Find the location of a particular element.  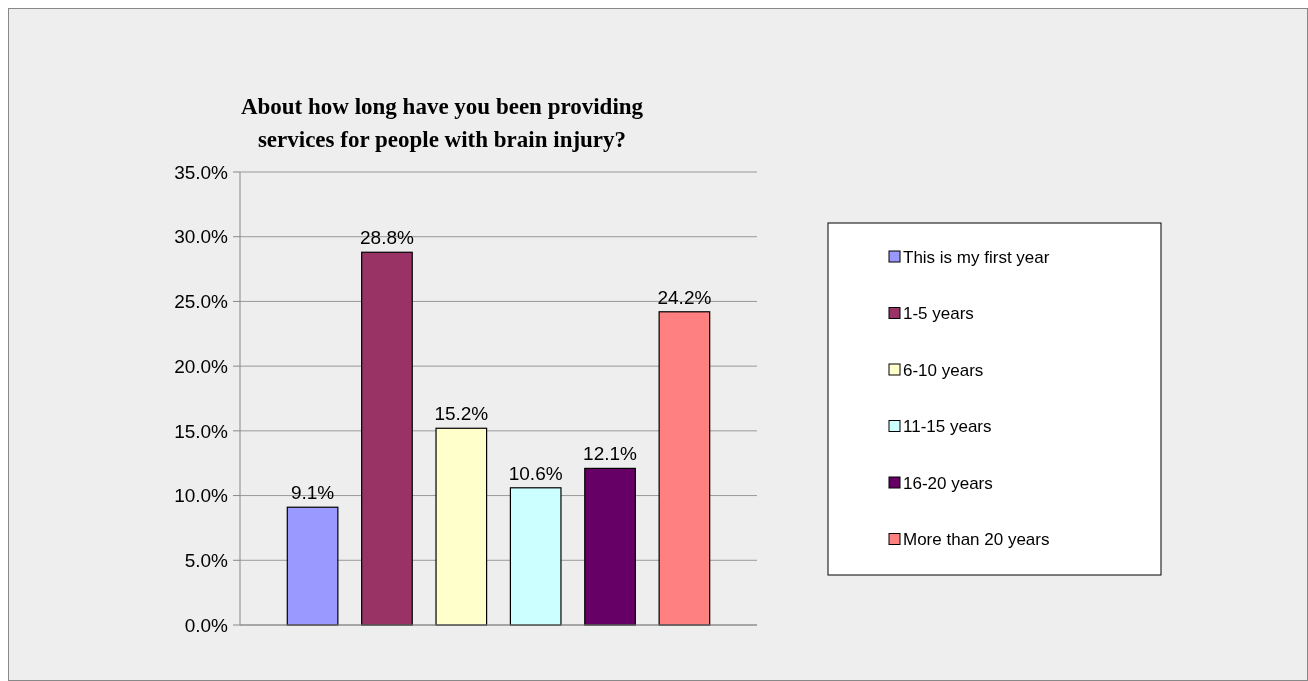

y-tick-label: 10.0% is located at coordinates (201, 496).